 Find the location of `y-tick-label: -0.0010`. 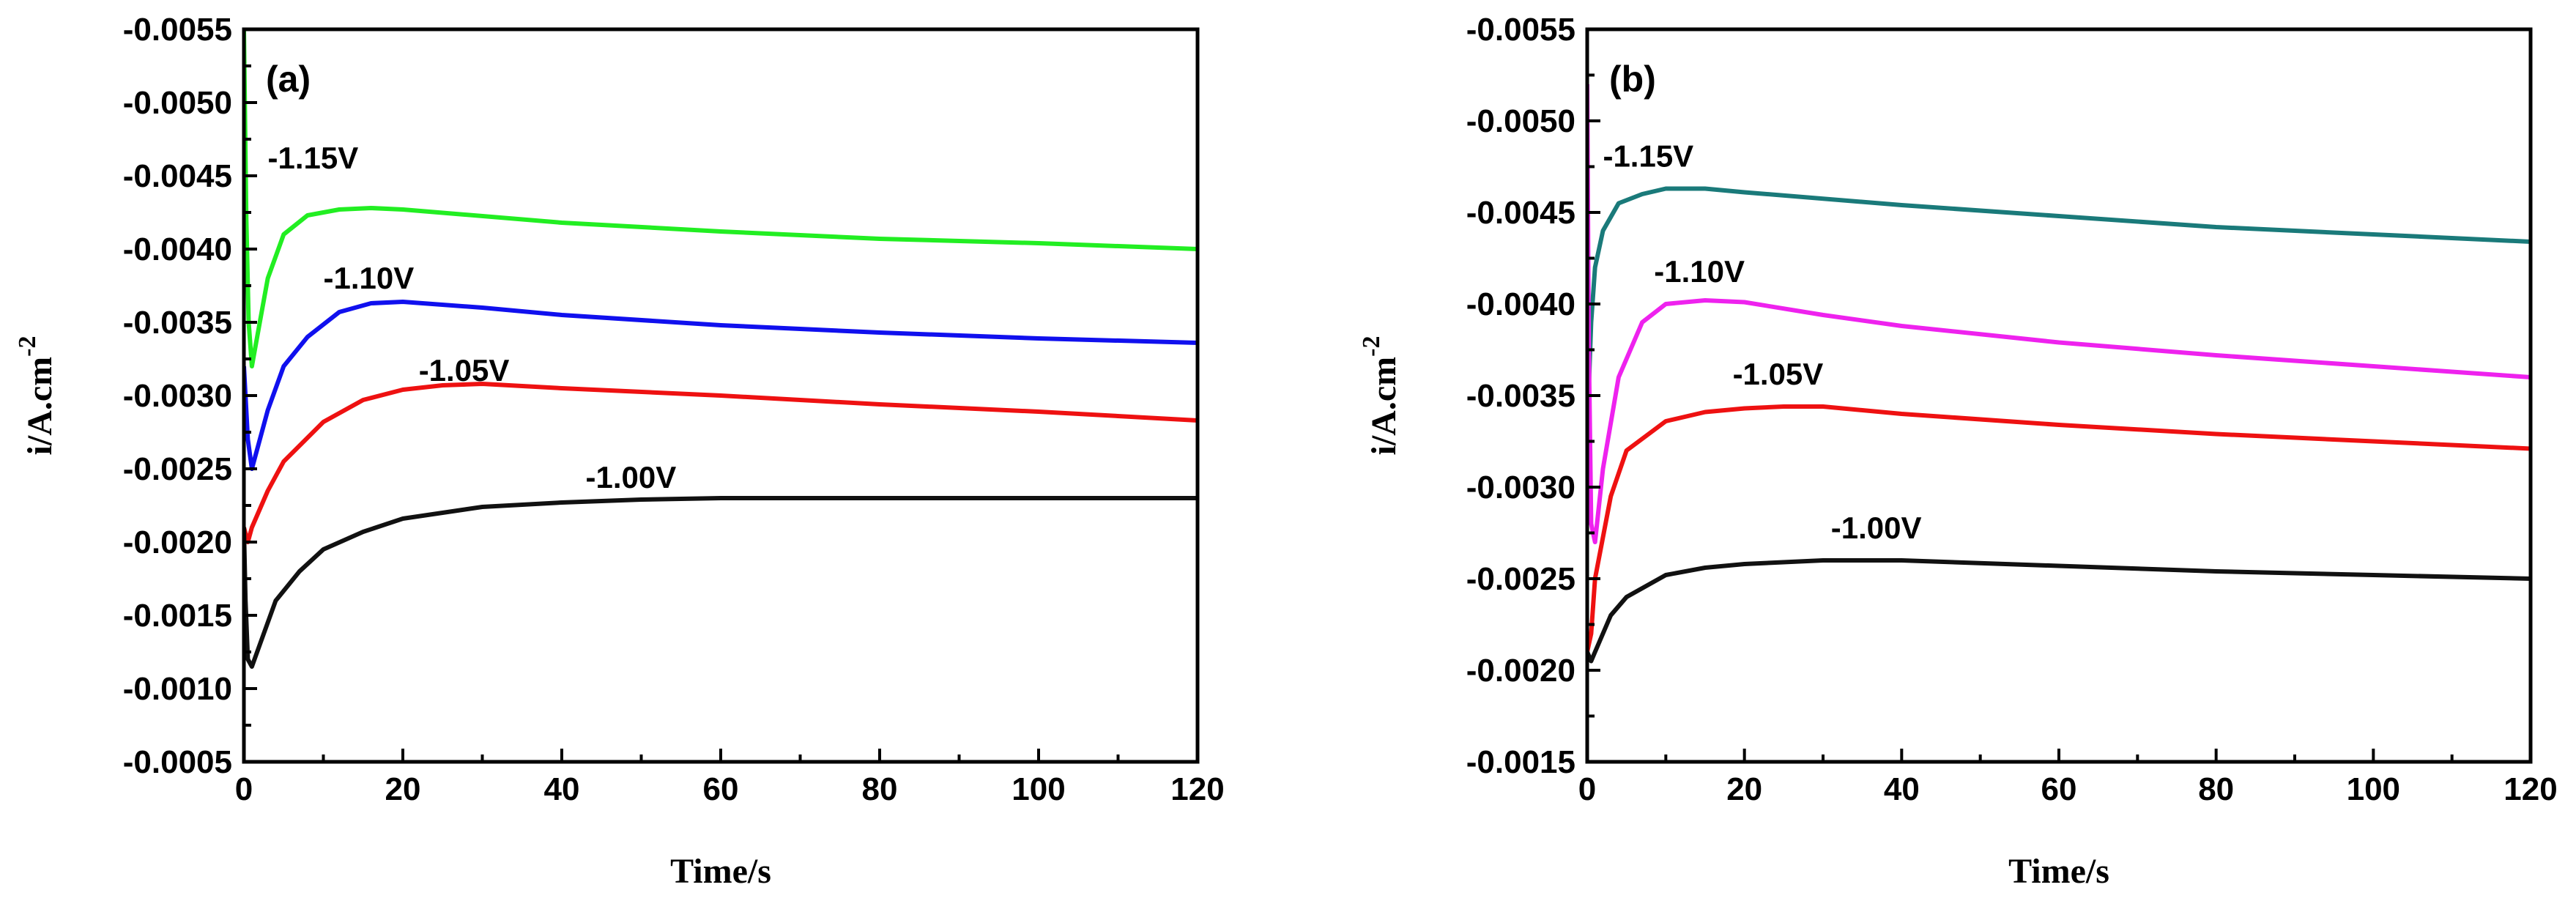

y-tick-label: -0.0010 is located at coordinates (177, 689).